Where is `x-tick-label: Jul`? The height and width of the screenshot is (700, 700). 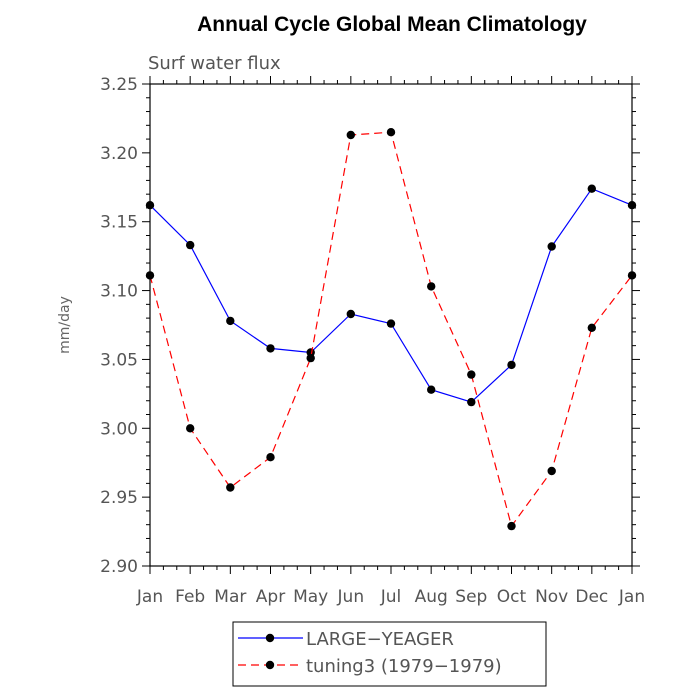
x-tick-label: Jul is located at coordinates (391, 597).